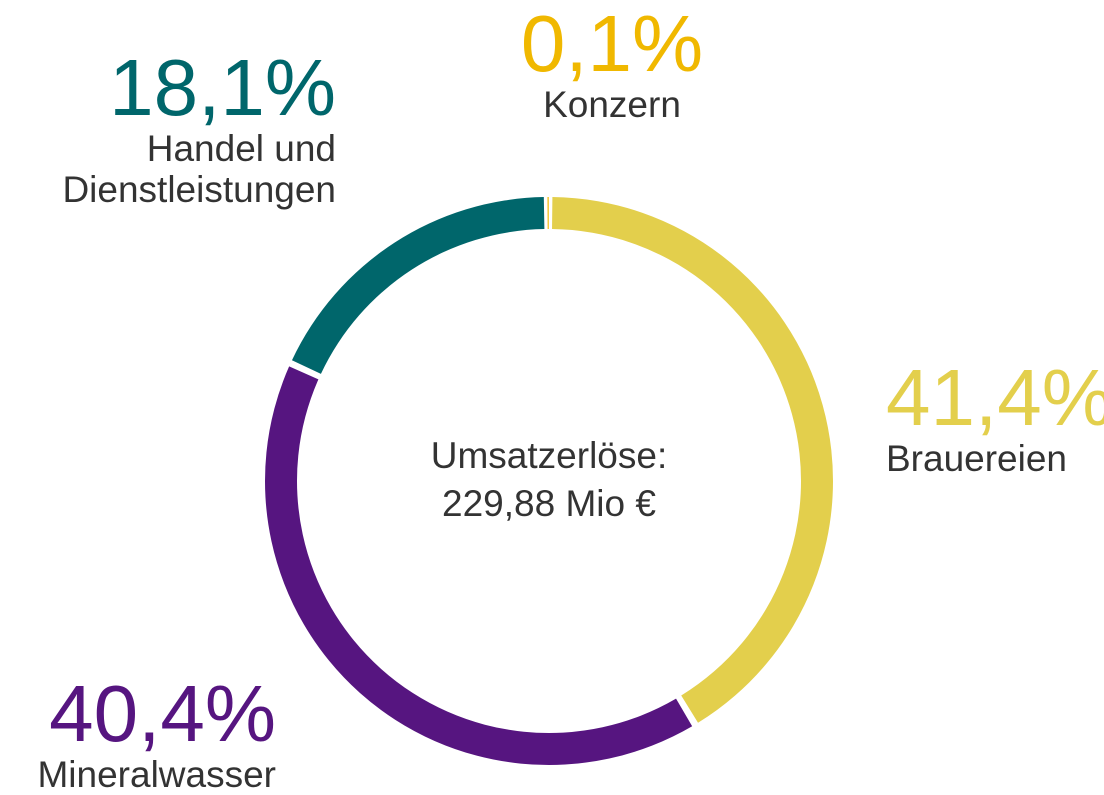  What do you see at coordinates (199, 169) in the screenshot?
I see `category-label: Handel und Dienstleistungen` at bounding box center [199, 169].